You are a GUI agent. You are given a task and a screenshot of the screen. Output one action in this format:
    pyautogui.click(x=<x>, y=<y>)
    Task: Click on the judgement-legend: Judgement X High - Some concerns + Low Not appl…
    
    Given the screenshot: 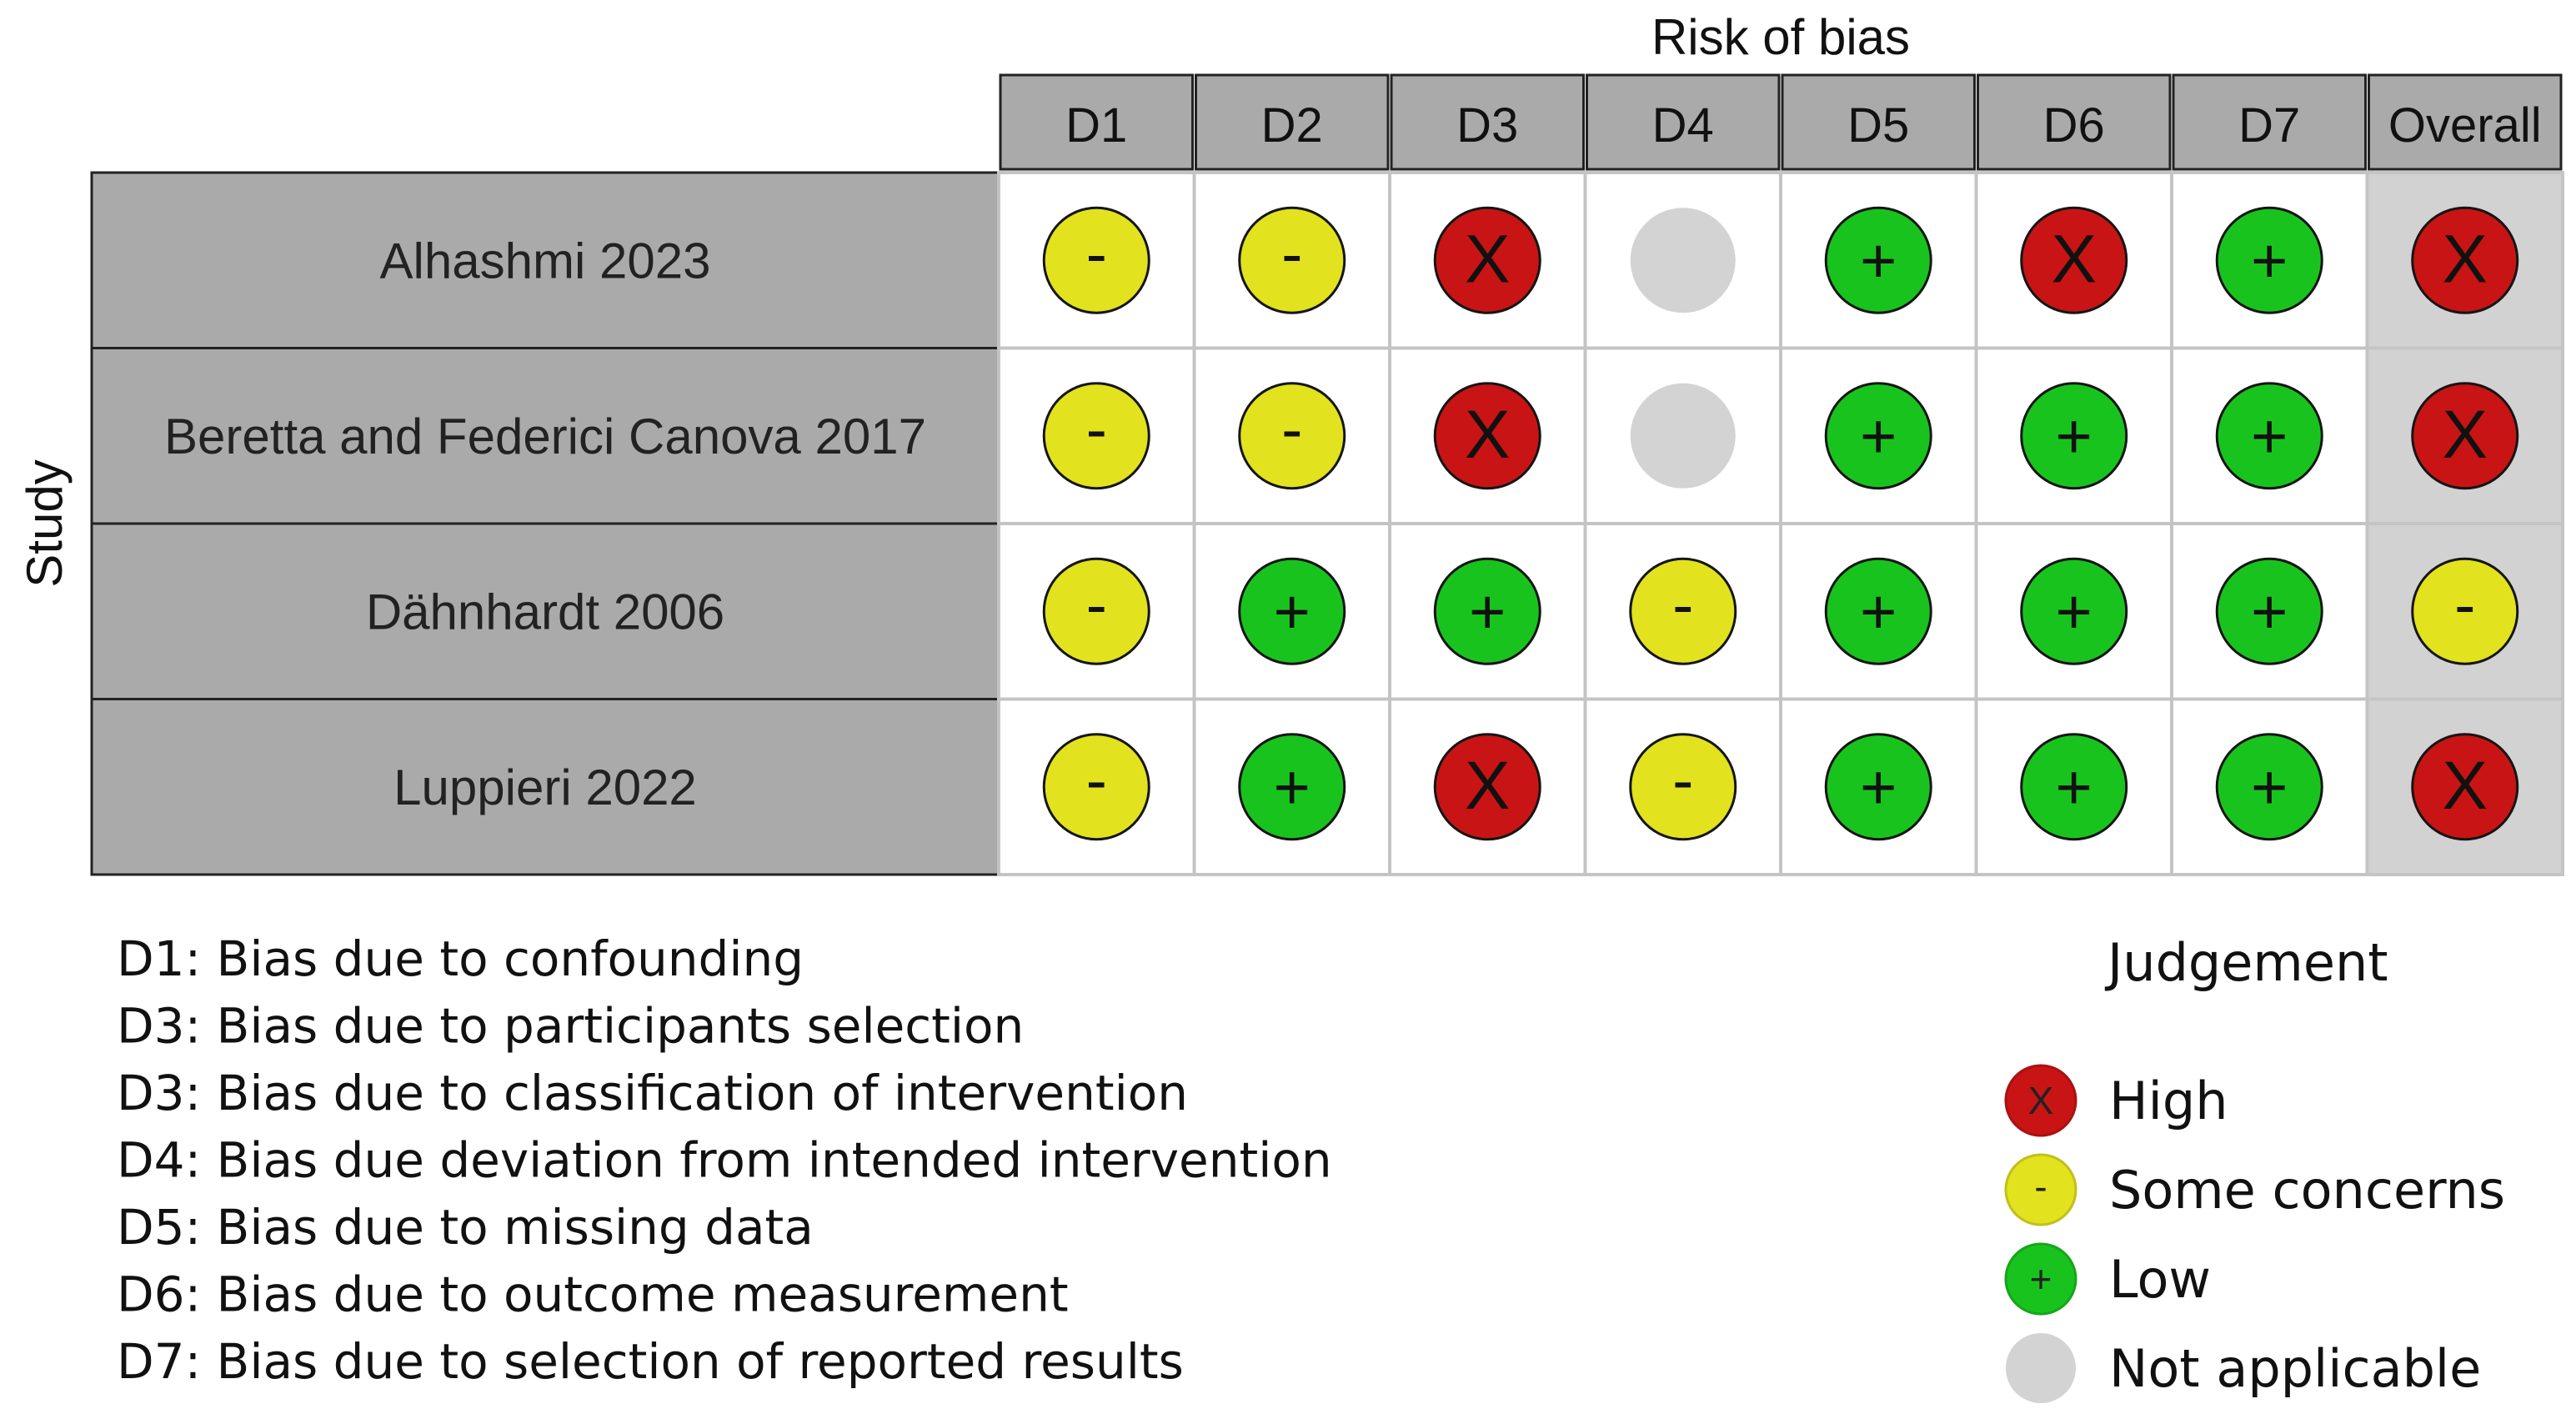 What is the action you would take?
    pyautogui.click(x=2254, y=1167)
    